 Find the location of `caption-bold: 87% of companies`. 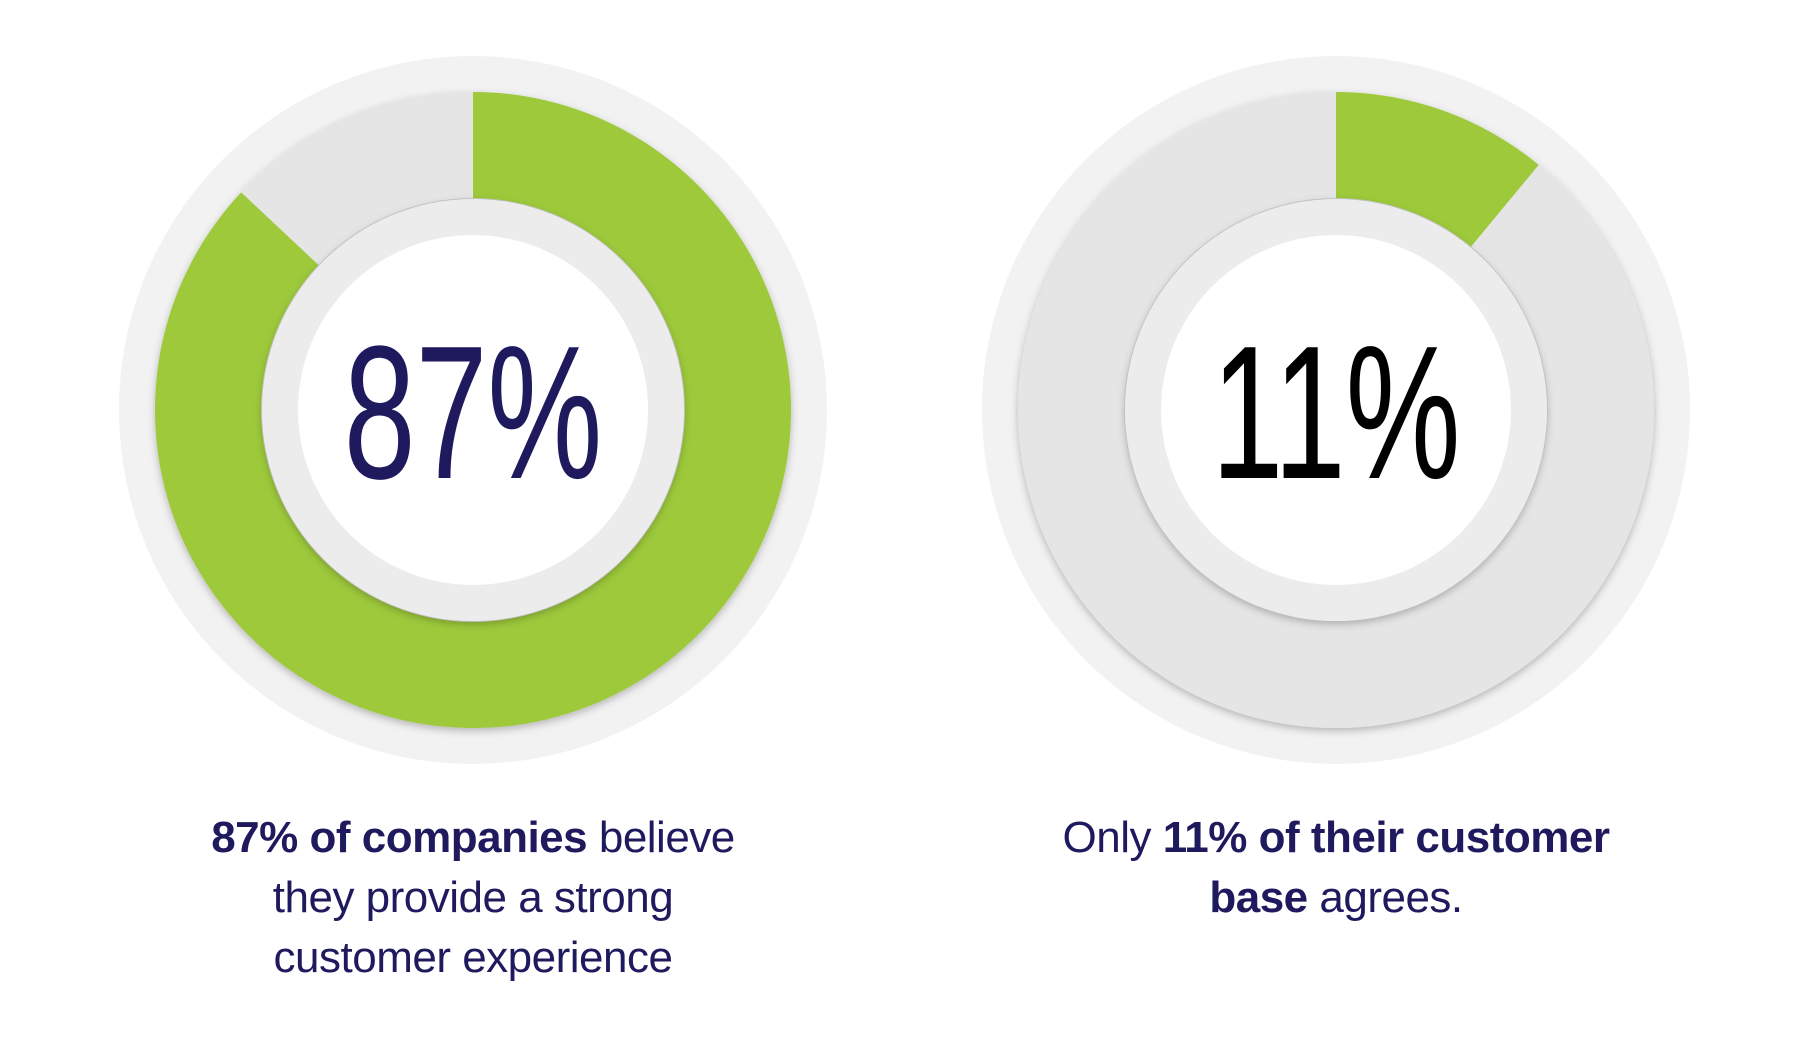

caption-bold: 87% of companies is located at coordinates (399, 837).